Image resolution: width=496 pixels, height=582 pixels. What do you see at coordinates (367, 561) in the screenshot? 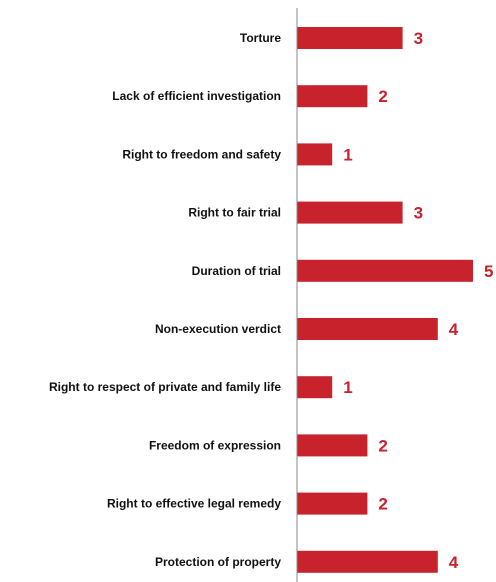
I see `bar-protection-of-property` at bounding box center [367, 561].